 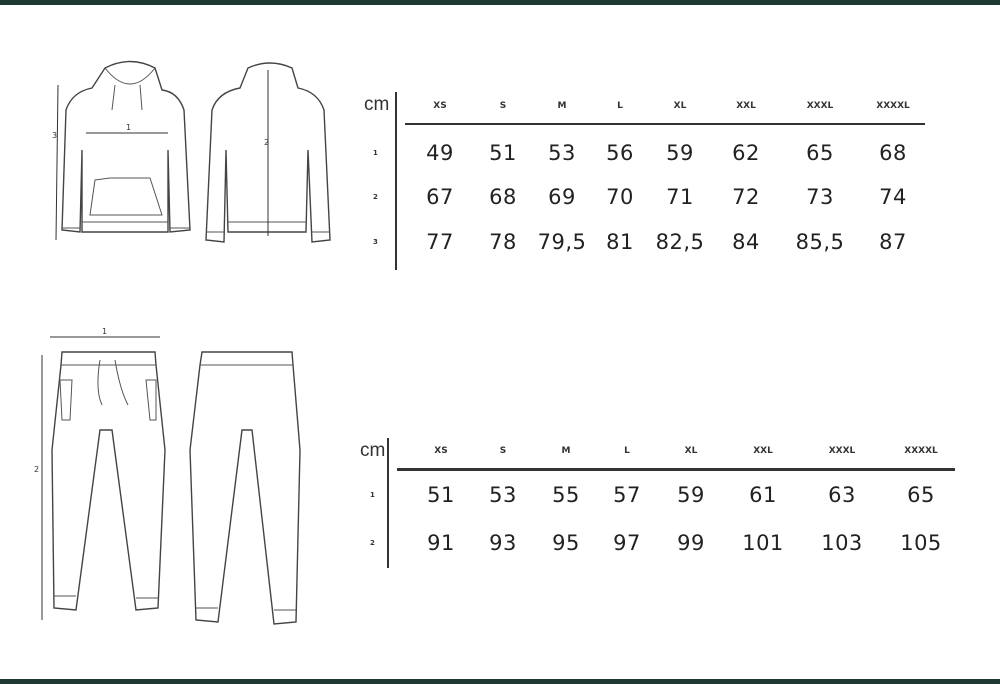 What do you see at coordinates (54, 135) in the screenshot?
I see `hoodie-dim-3-label: 3` at bounding box center [54, 135].